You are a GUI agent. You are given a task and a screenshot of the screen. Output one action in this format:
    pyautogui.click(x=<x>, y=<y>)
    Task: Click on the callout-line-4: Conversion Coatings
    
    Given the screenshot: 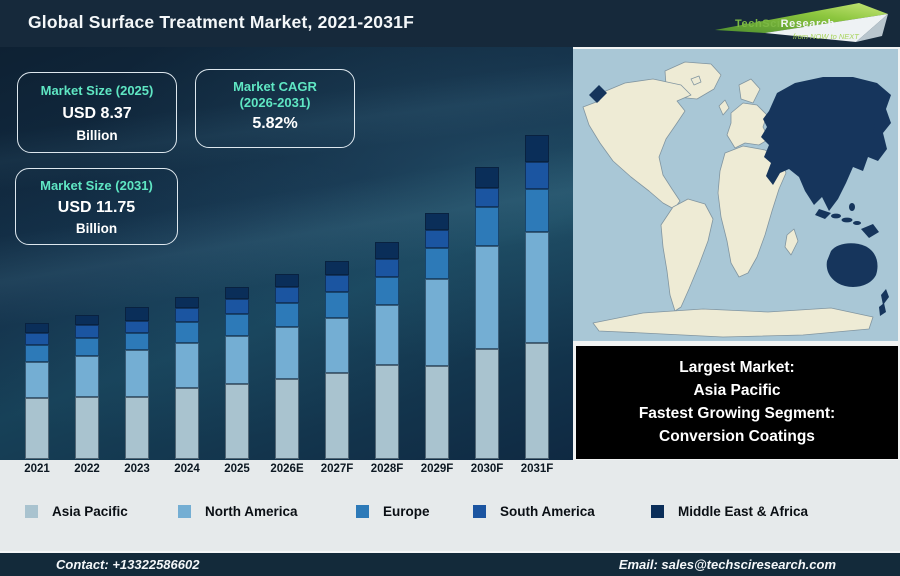 What is the action you would take?
    pyautogui.click(x=737, y=436)
    